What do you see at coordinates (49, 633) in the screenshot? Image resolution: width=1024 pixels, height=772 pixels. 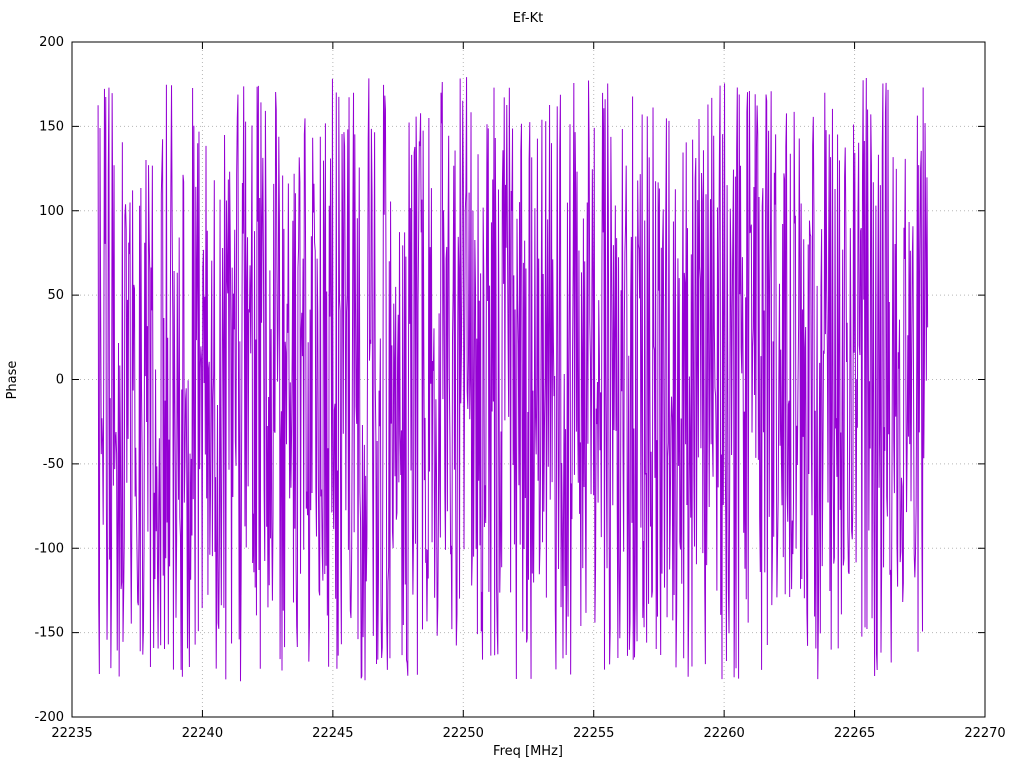 I see `y-tick-label: -150` at bounding box center [49, 633].